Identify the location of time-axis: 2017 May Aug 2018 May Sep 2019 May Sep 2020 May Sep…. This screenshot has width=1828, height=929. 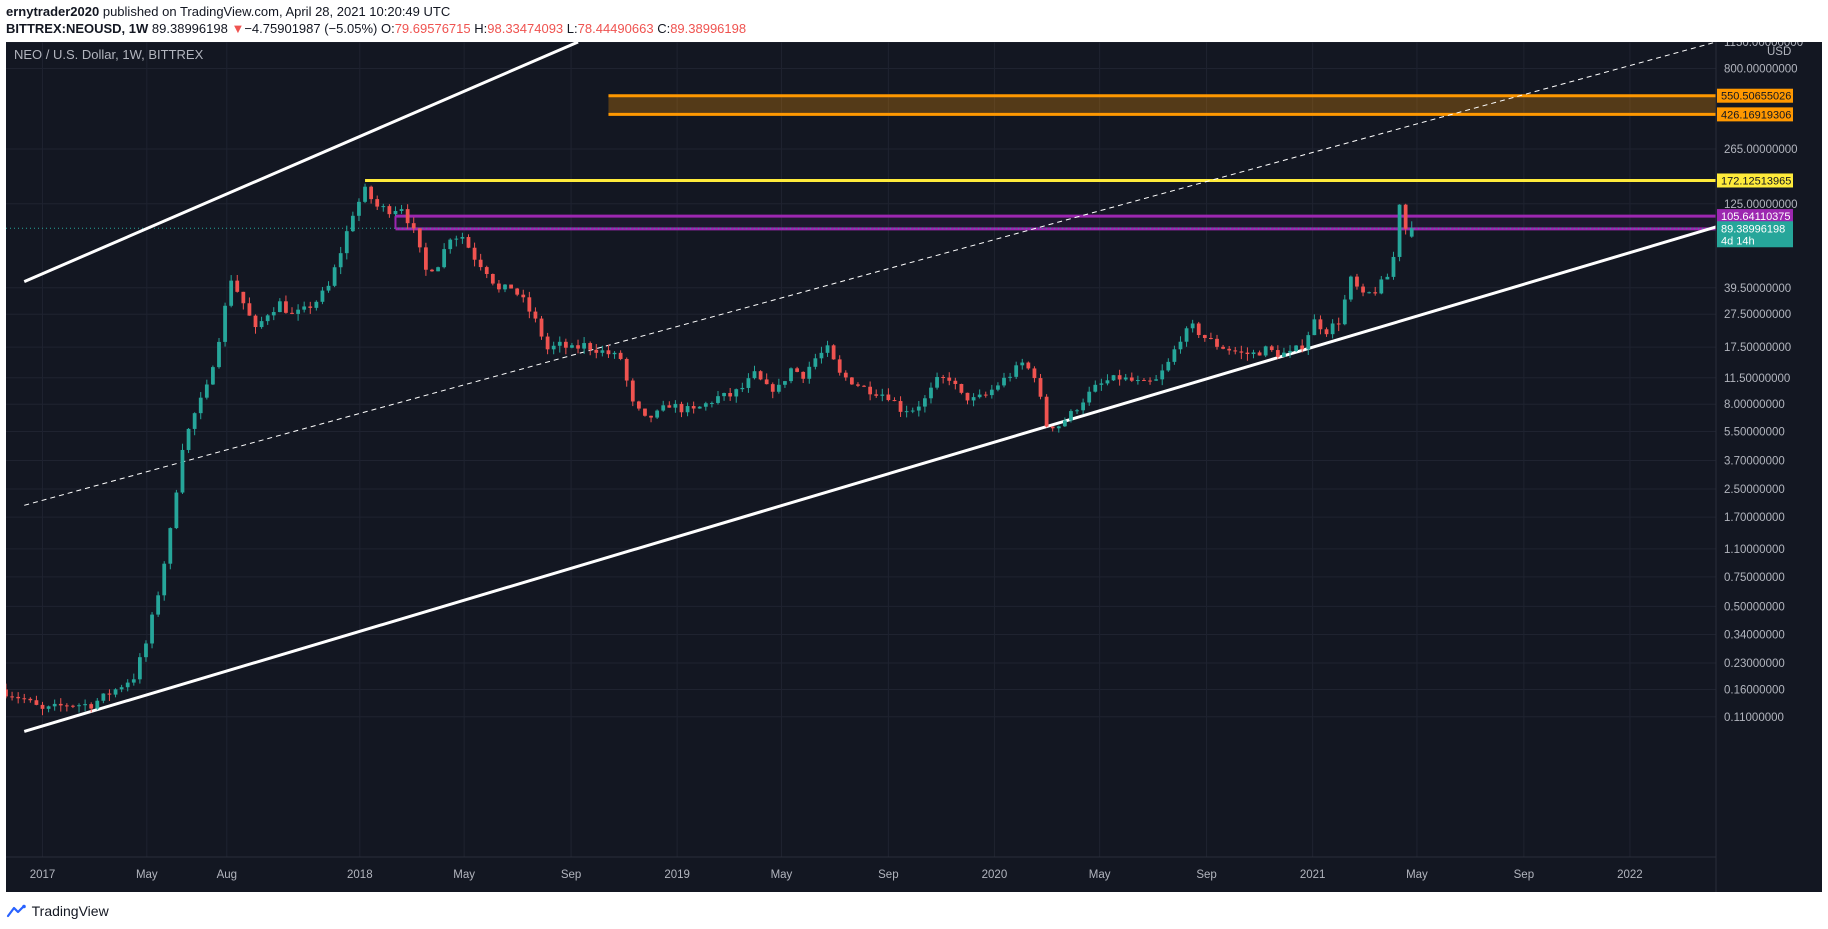
(836, 875).